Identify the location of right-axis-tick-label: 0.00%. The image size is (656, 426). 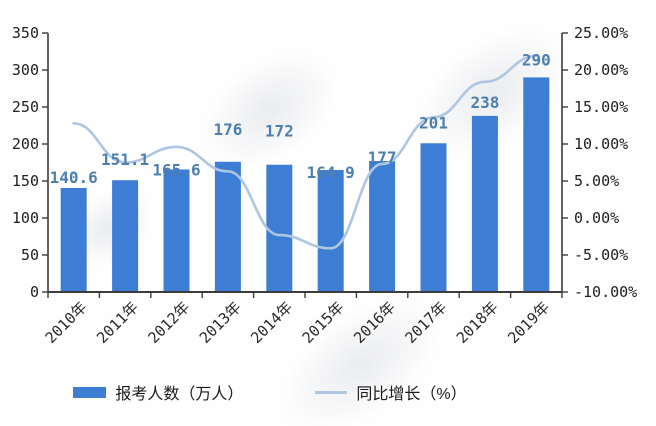
(596, 218).